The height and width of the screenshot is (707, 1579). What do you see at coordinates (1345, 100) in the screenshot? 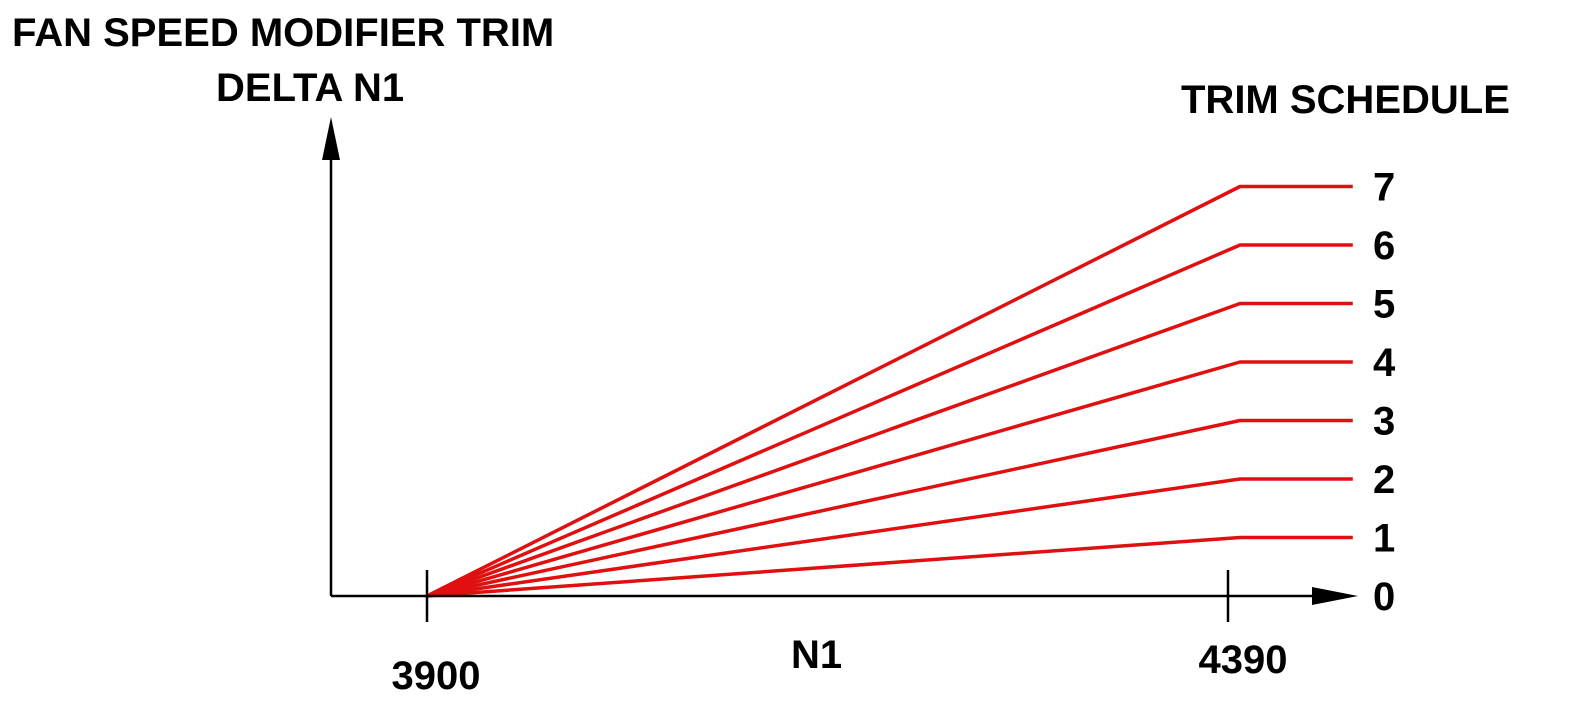
I see `legend-title: TRIM SCHEDULE` at bounding box center [1345, 100].